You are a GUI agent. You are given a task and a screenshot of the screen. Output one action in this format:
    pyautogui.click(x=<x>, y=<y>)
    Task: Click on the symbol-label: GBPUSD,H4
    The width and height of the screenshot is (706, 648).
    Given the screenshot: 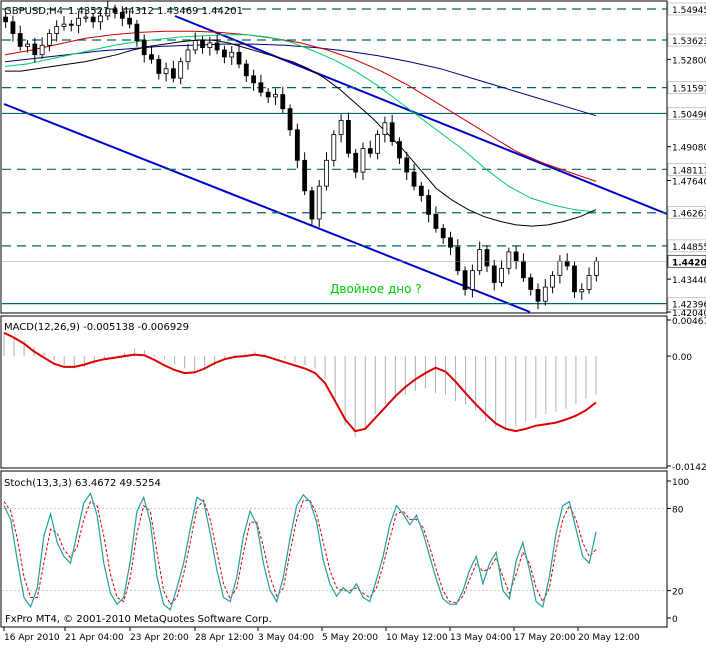 What is the action you would take?
    pyautogui.click(x=33, y=11)
    